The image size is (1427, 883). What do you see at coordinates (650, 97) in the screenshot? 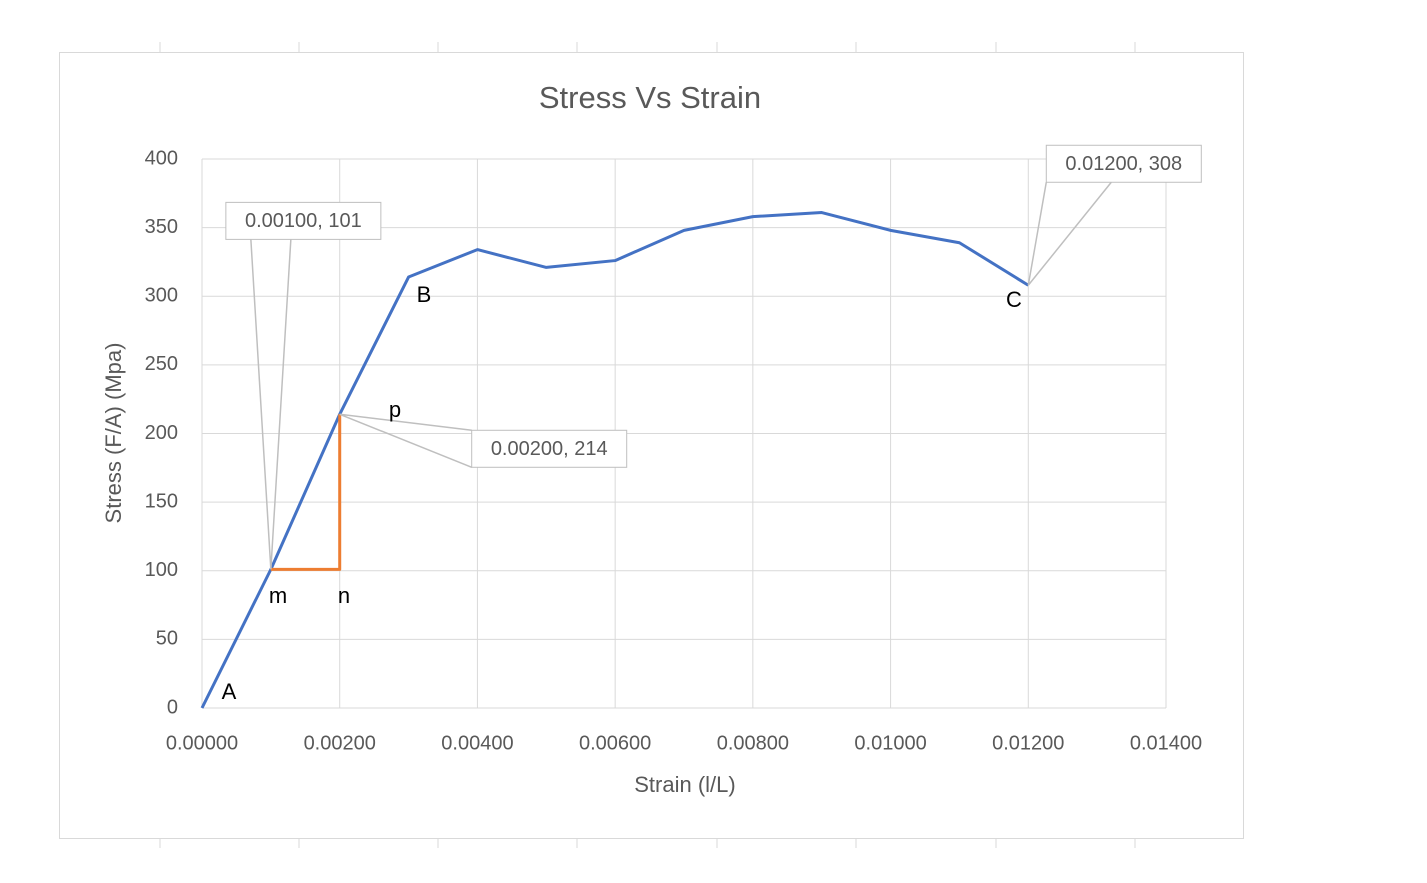
I see `chart-title: Stress Vs Strain` at bounding box center [650, 97].